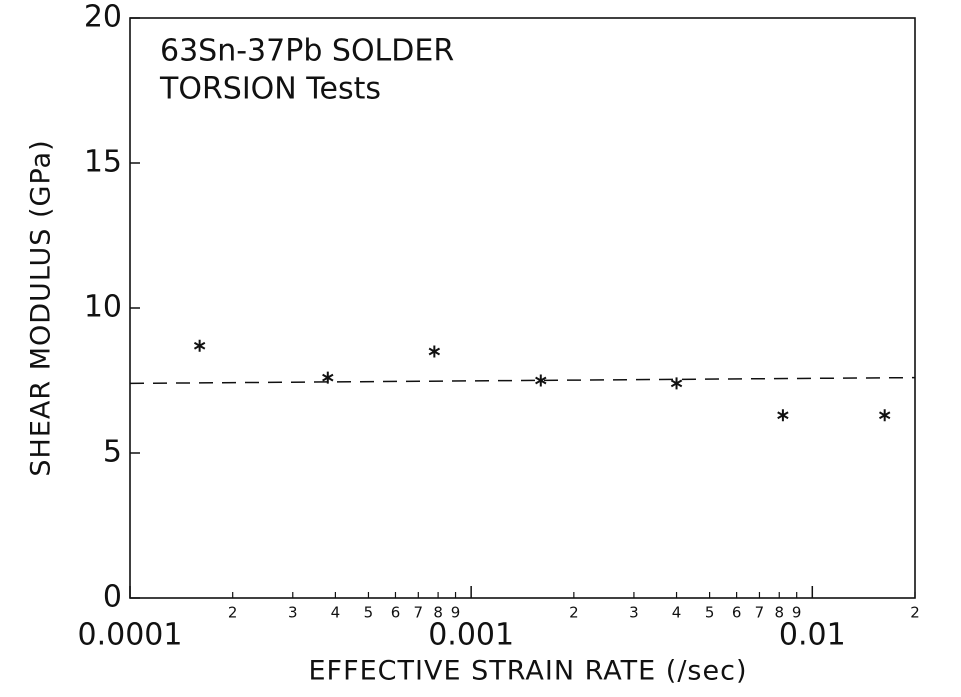 Image resolution: width=961 pixels, height=697 pixels. I want to click on annotation: 63Sn-37Pb SOLDER, so click(307, 51).